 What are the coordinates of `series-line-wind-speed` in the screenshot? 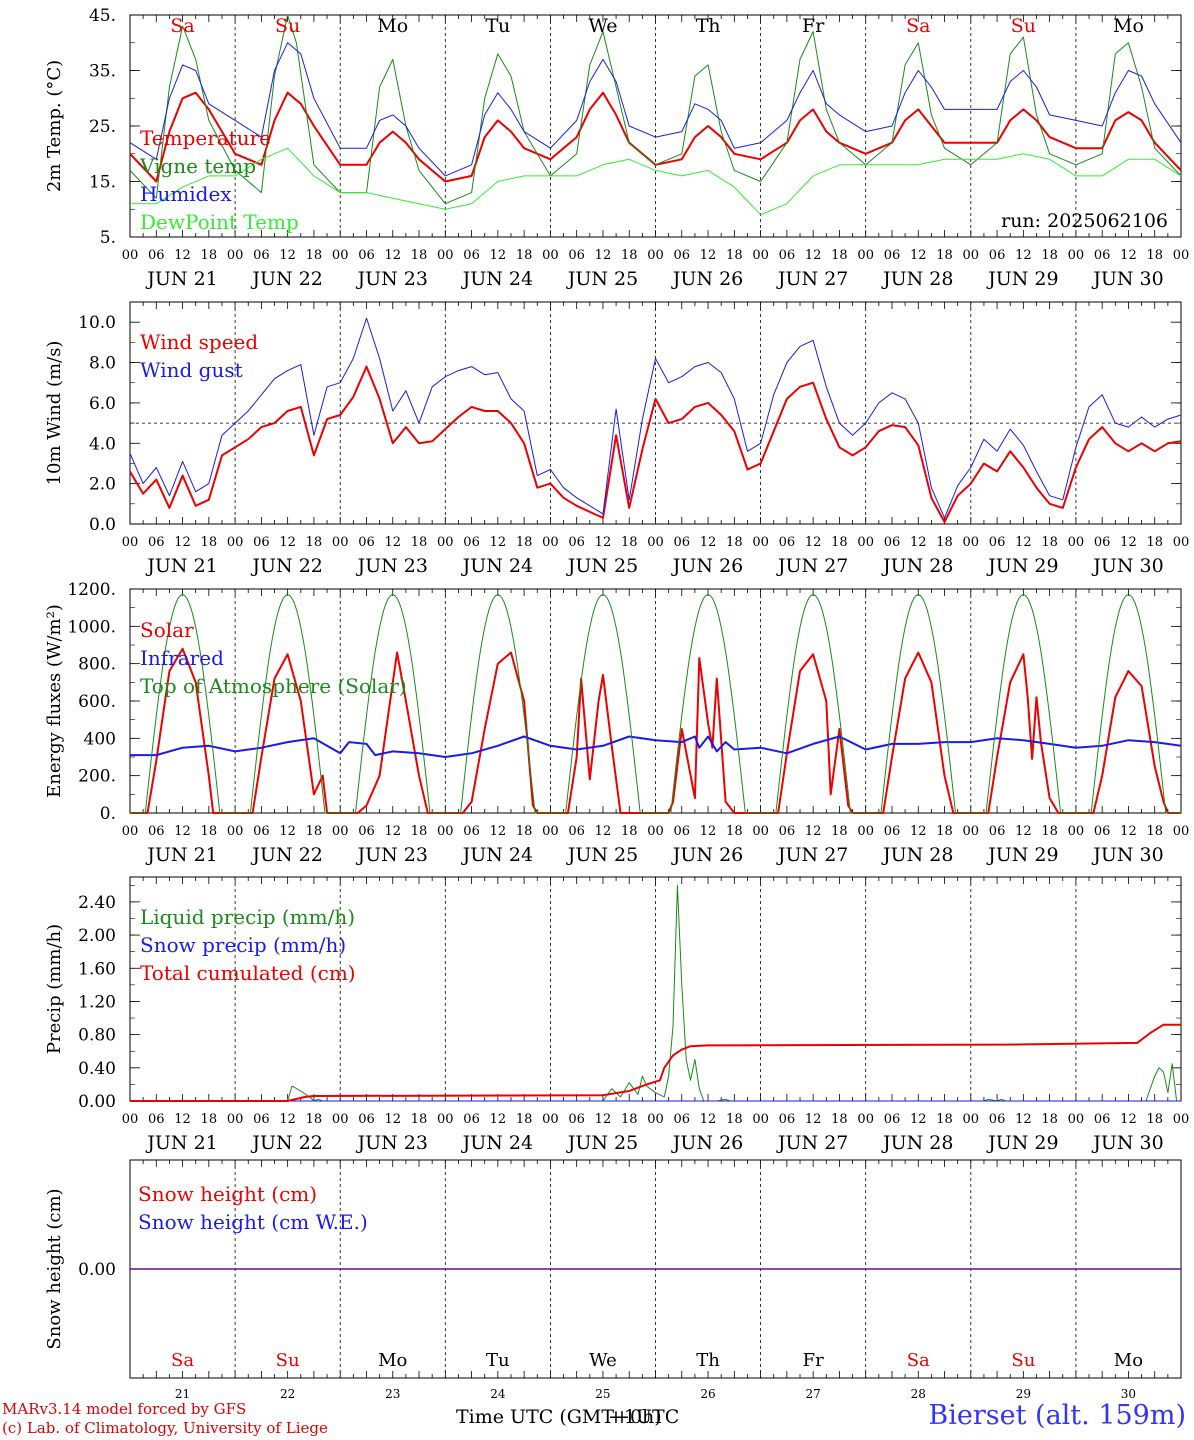 It's located at (655, 444).